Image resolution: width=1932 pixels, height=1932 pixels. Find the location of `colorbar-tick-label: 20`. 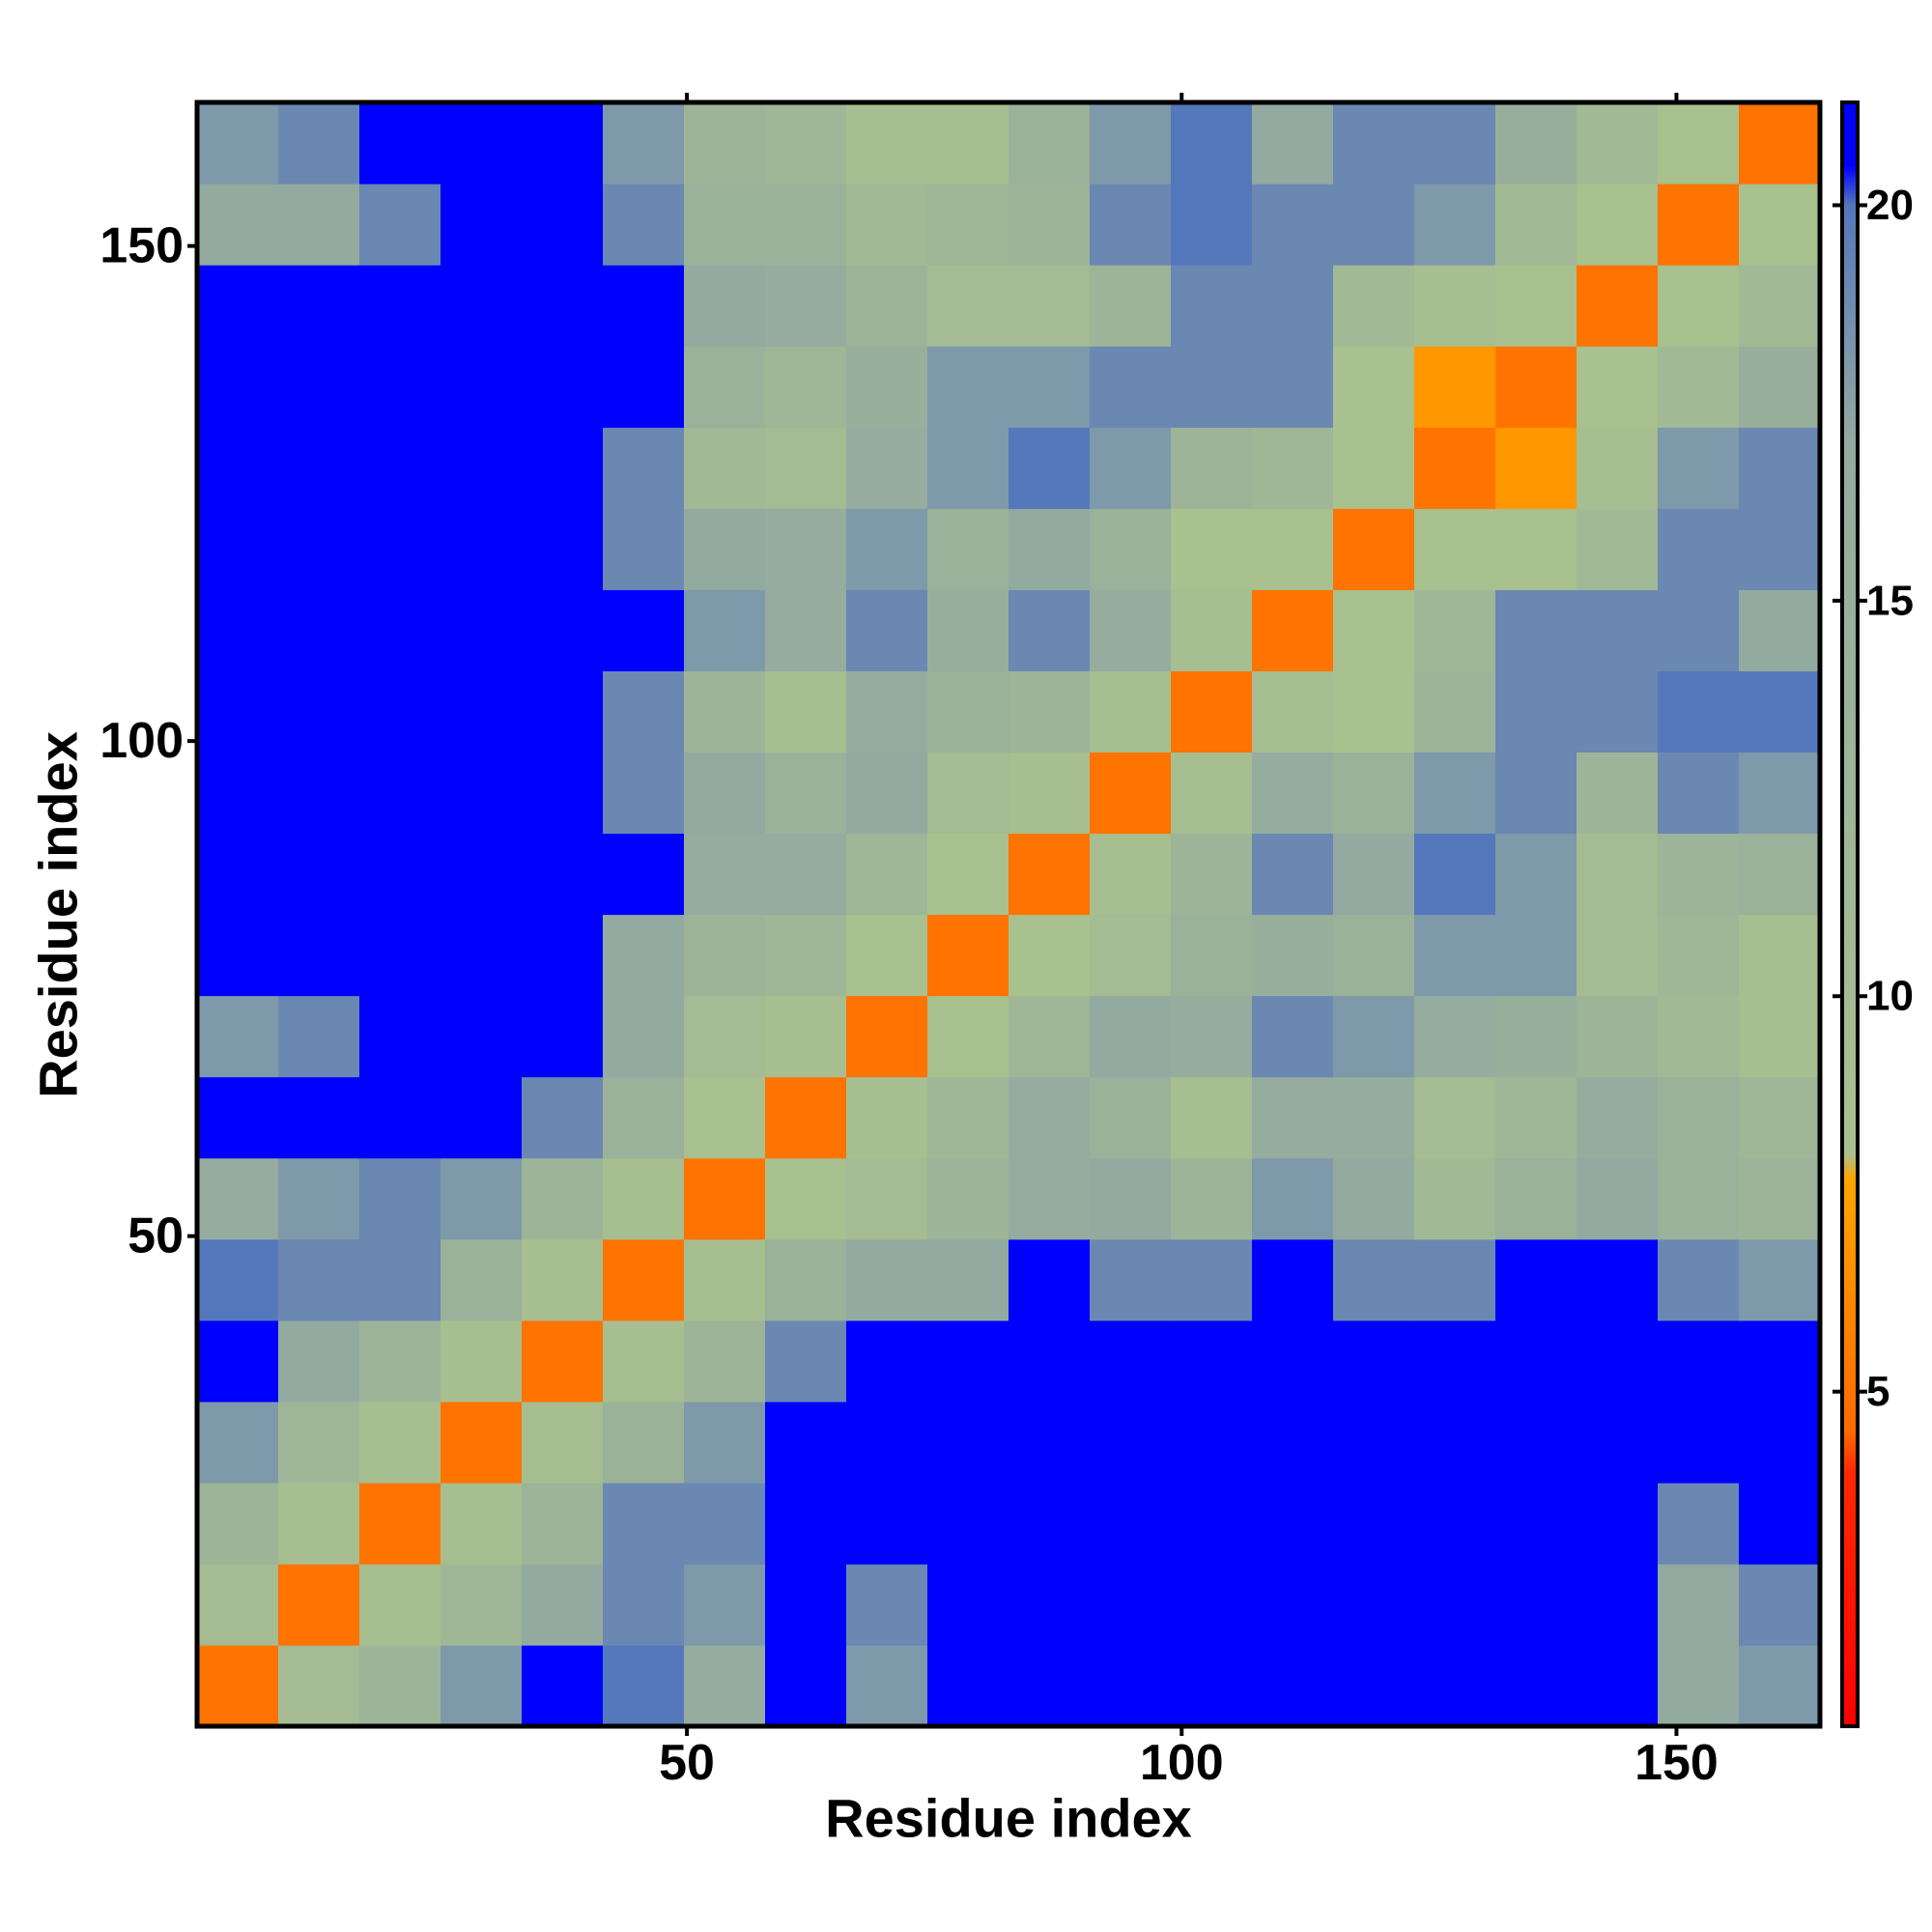

colorbar-tick-label: 20 is located at coordinates (1890, 205).